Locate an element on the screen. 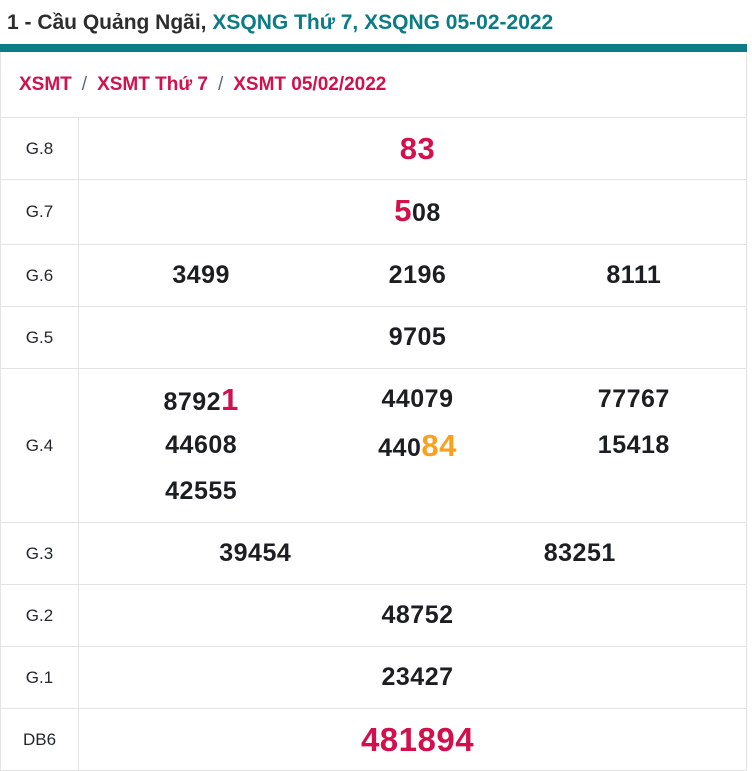  prize-value: 5 08 is located at coordinates (417, 212).